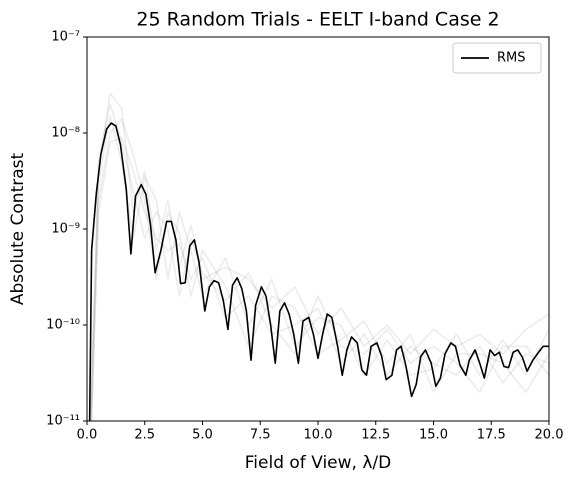  Describe the element at coordinates (318, 435) in the screenshot. I see `x-tick-label: 10.0` at that location.